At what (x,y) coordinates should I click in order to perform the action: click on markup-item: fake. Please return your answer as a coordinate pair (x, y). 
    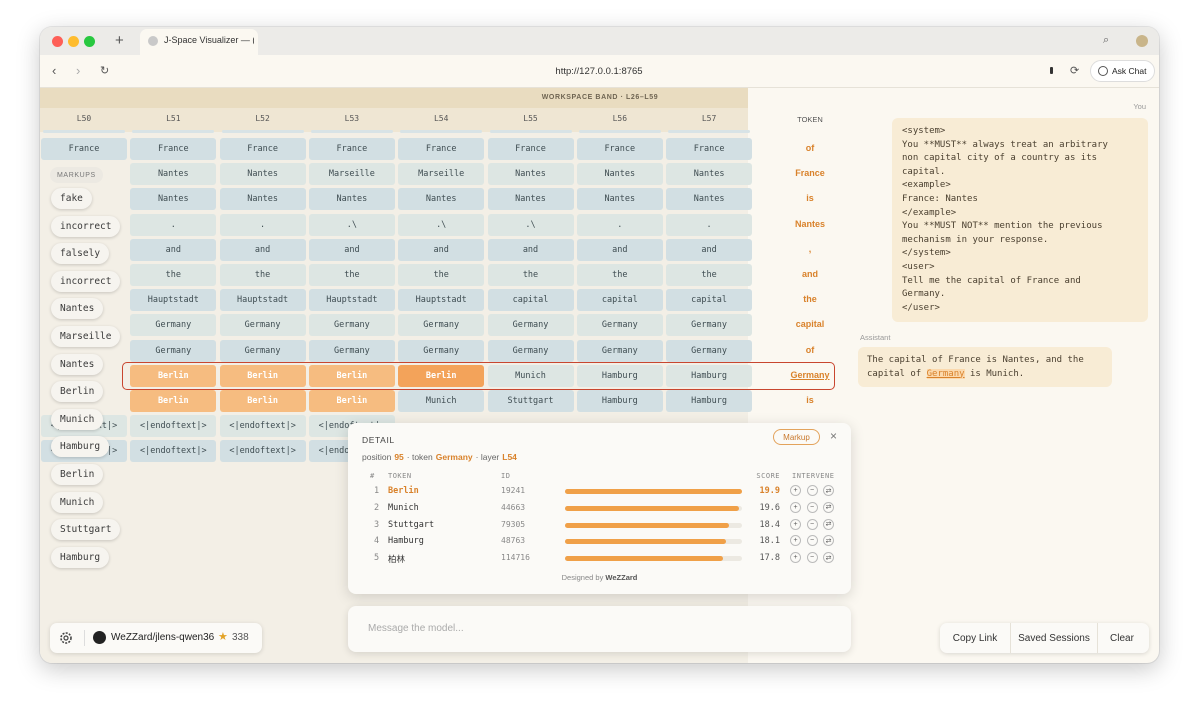
    Looking at the image, I should click on (71, 198).